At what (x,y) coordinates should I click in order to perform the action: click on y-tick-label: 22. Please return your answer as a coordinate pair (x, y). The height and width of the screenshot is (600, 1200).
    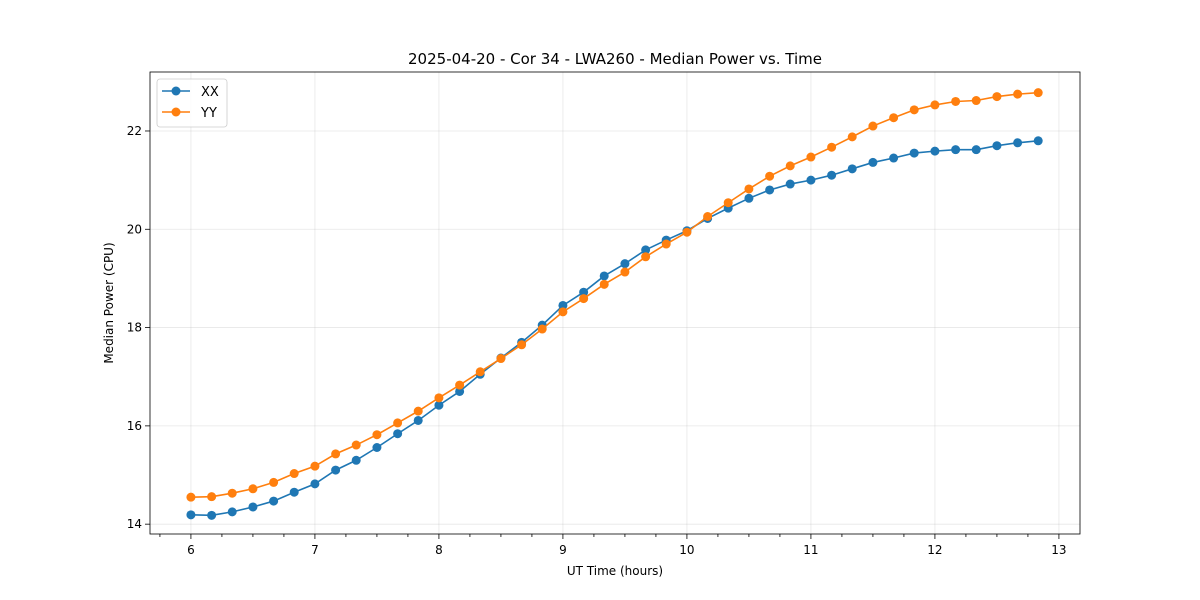
    Looking at the image, I should click on (134, 131).